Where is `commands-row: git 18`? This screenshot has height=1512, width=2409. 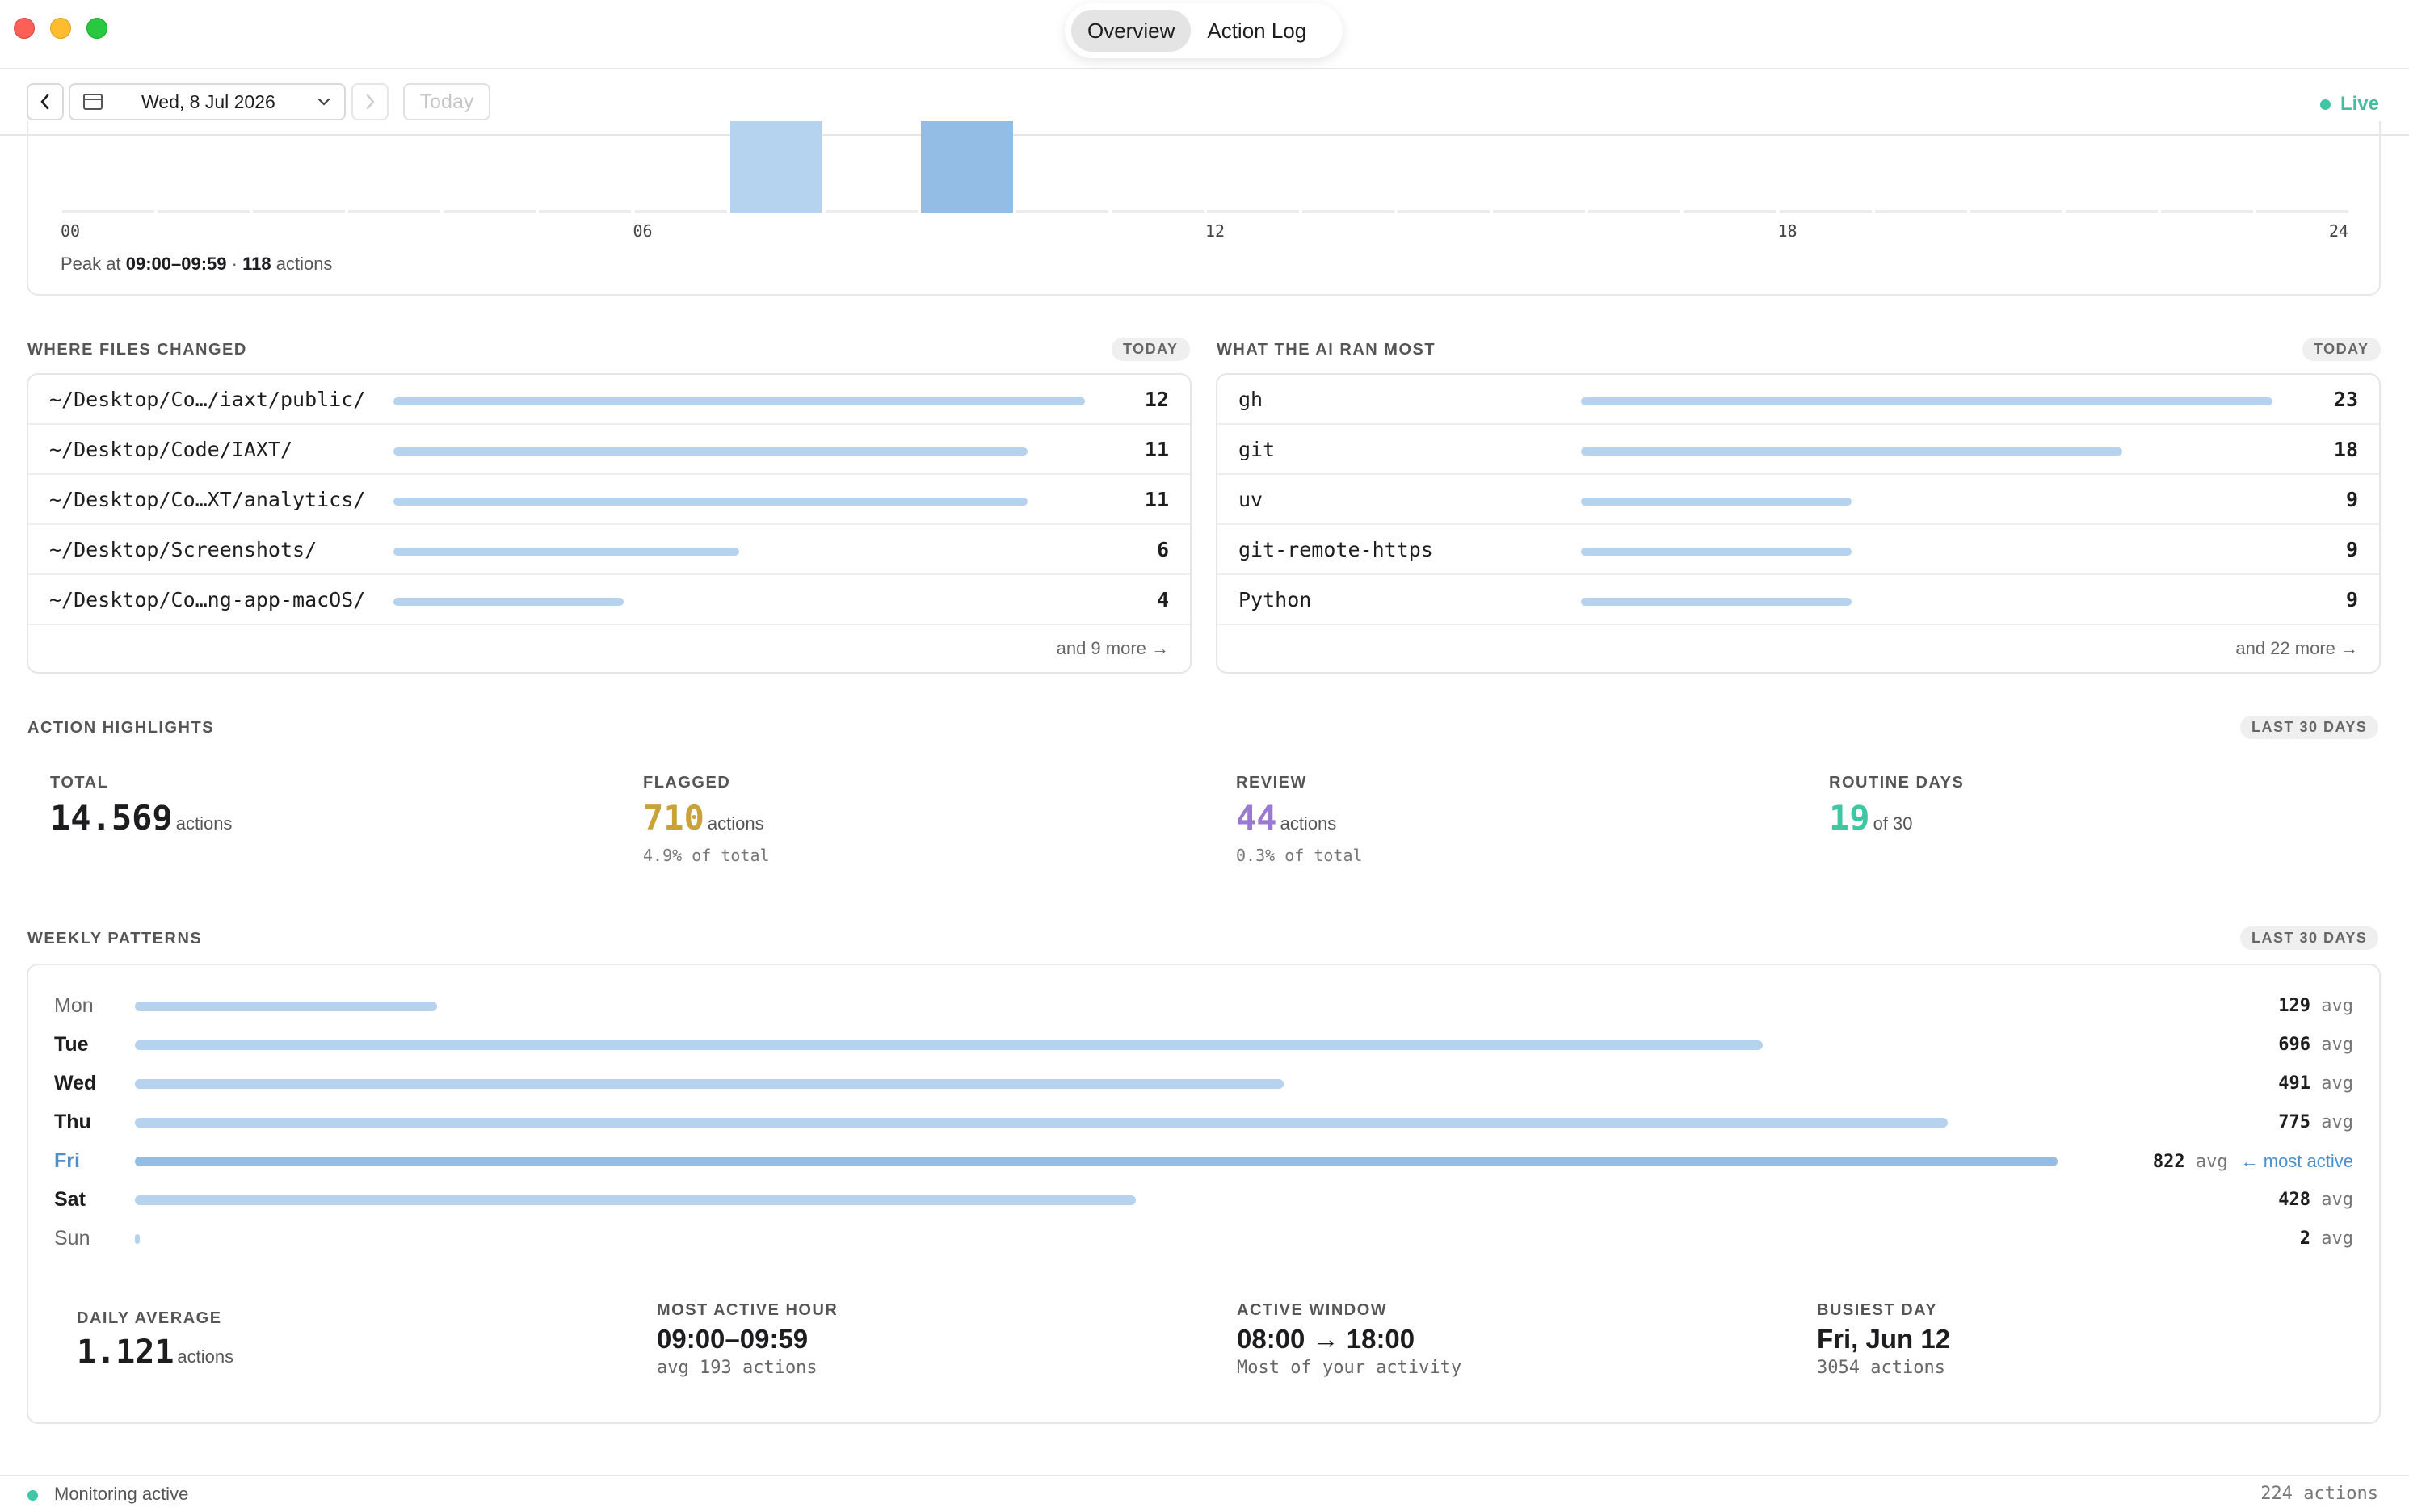
commands-row: git 18 is located at coordinates (1798, 450).